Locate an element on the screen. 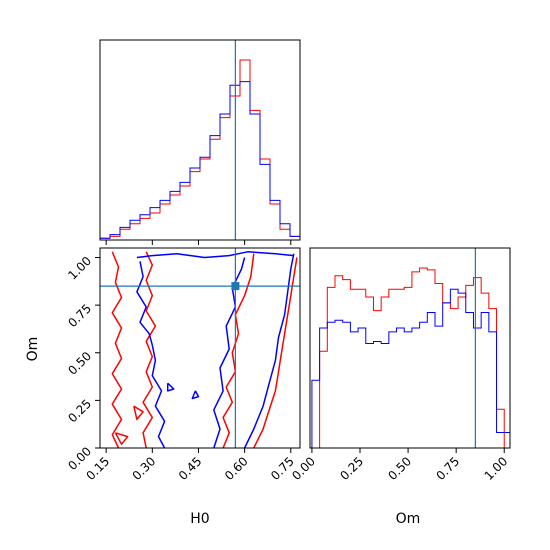 Image resolution: width=550 pixels, height=550 pixels. x-tick-label-om-0-50: 0.50 is located at coordinates (399, 468).